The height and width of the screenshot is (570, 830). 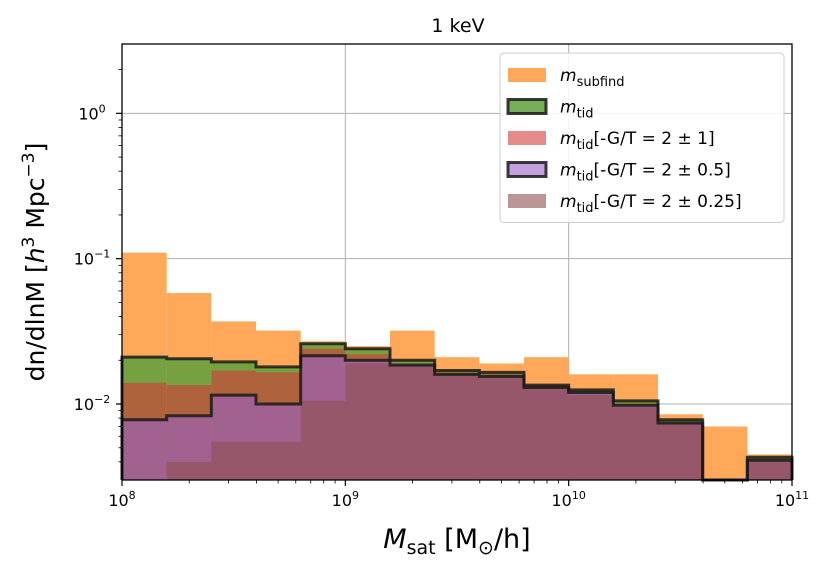 What do you see at coordinates (792, 499) in the screenshot?
I see `x-tick-label-3: 10¹¹` at bounding box center [792, 499].